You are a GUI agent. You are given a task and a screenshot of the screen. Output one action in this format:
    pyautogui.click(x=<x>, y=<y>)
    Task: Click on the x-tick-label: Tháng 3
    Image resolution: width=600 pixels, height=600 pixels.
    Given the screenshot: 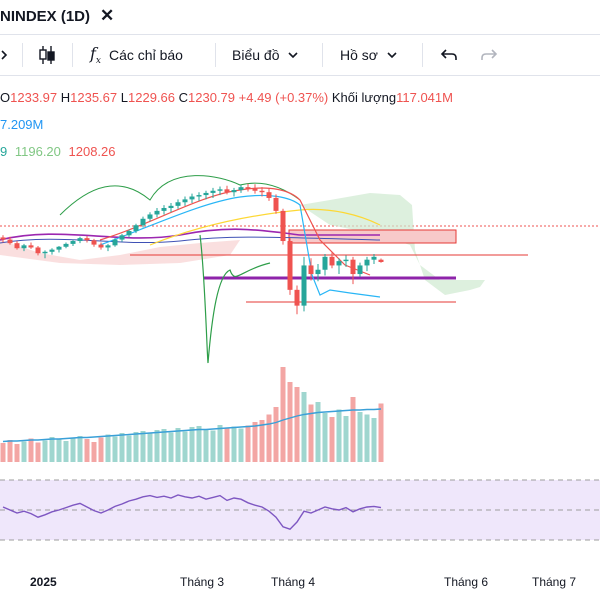 What is the action you would take?
    pyautogui.click(x=202, y=582)
    